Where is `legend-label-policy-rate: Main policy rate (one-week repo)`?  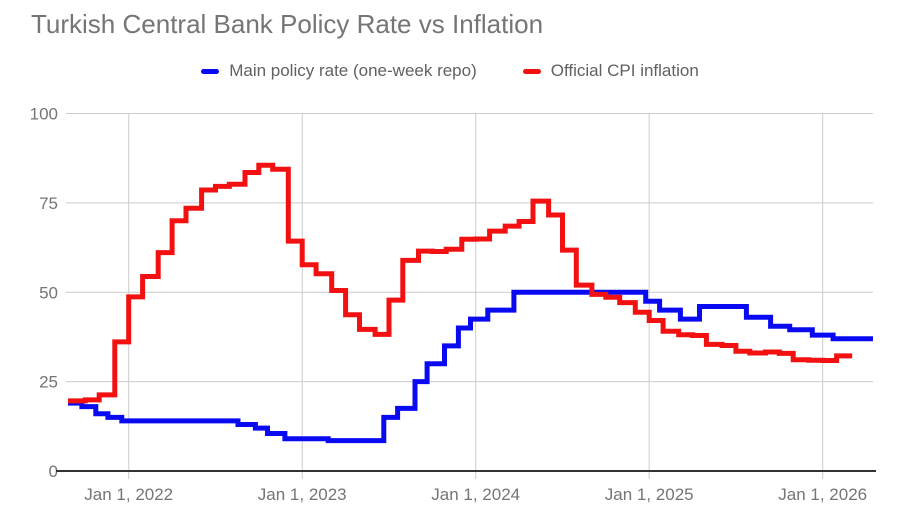
legend-label-policy-rate: Main policy rate (one-week repo) is located at coordinates (353, 70).